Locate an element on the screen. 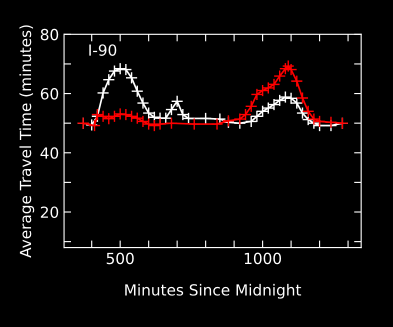  x-tick-label: 500 is located at coordinates (120, 258).